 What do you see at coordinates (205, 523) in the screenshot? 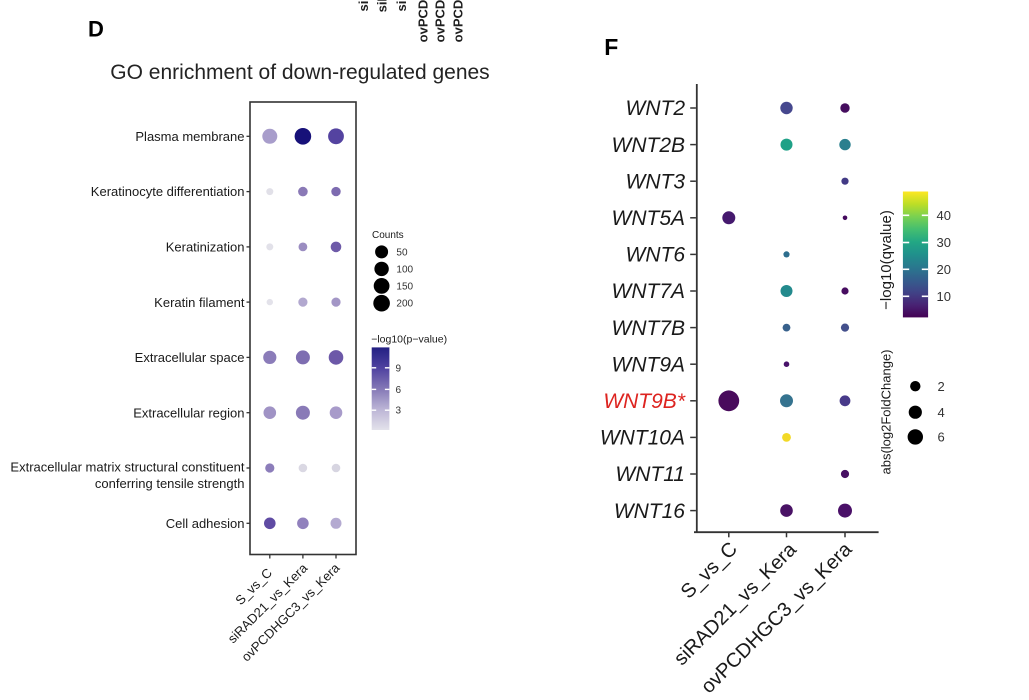
I see `svg-text: Cell adhesion` at bounding box center [205, 523].